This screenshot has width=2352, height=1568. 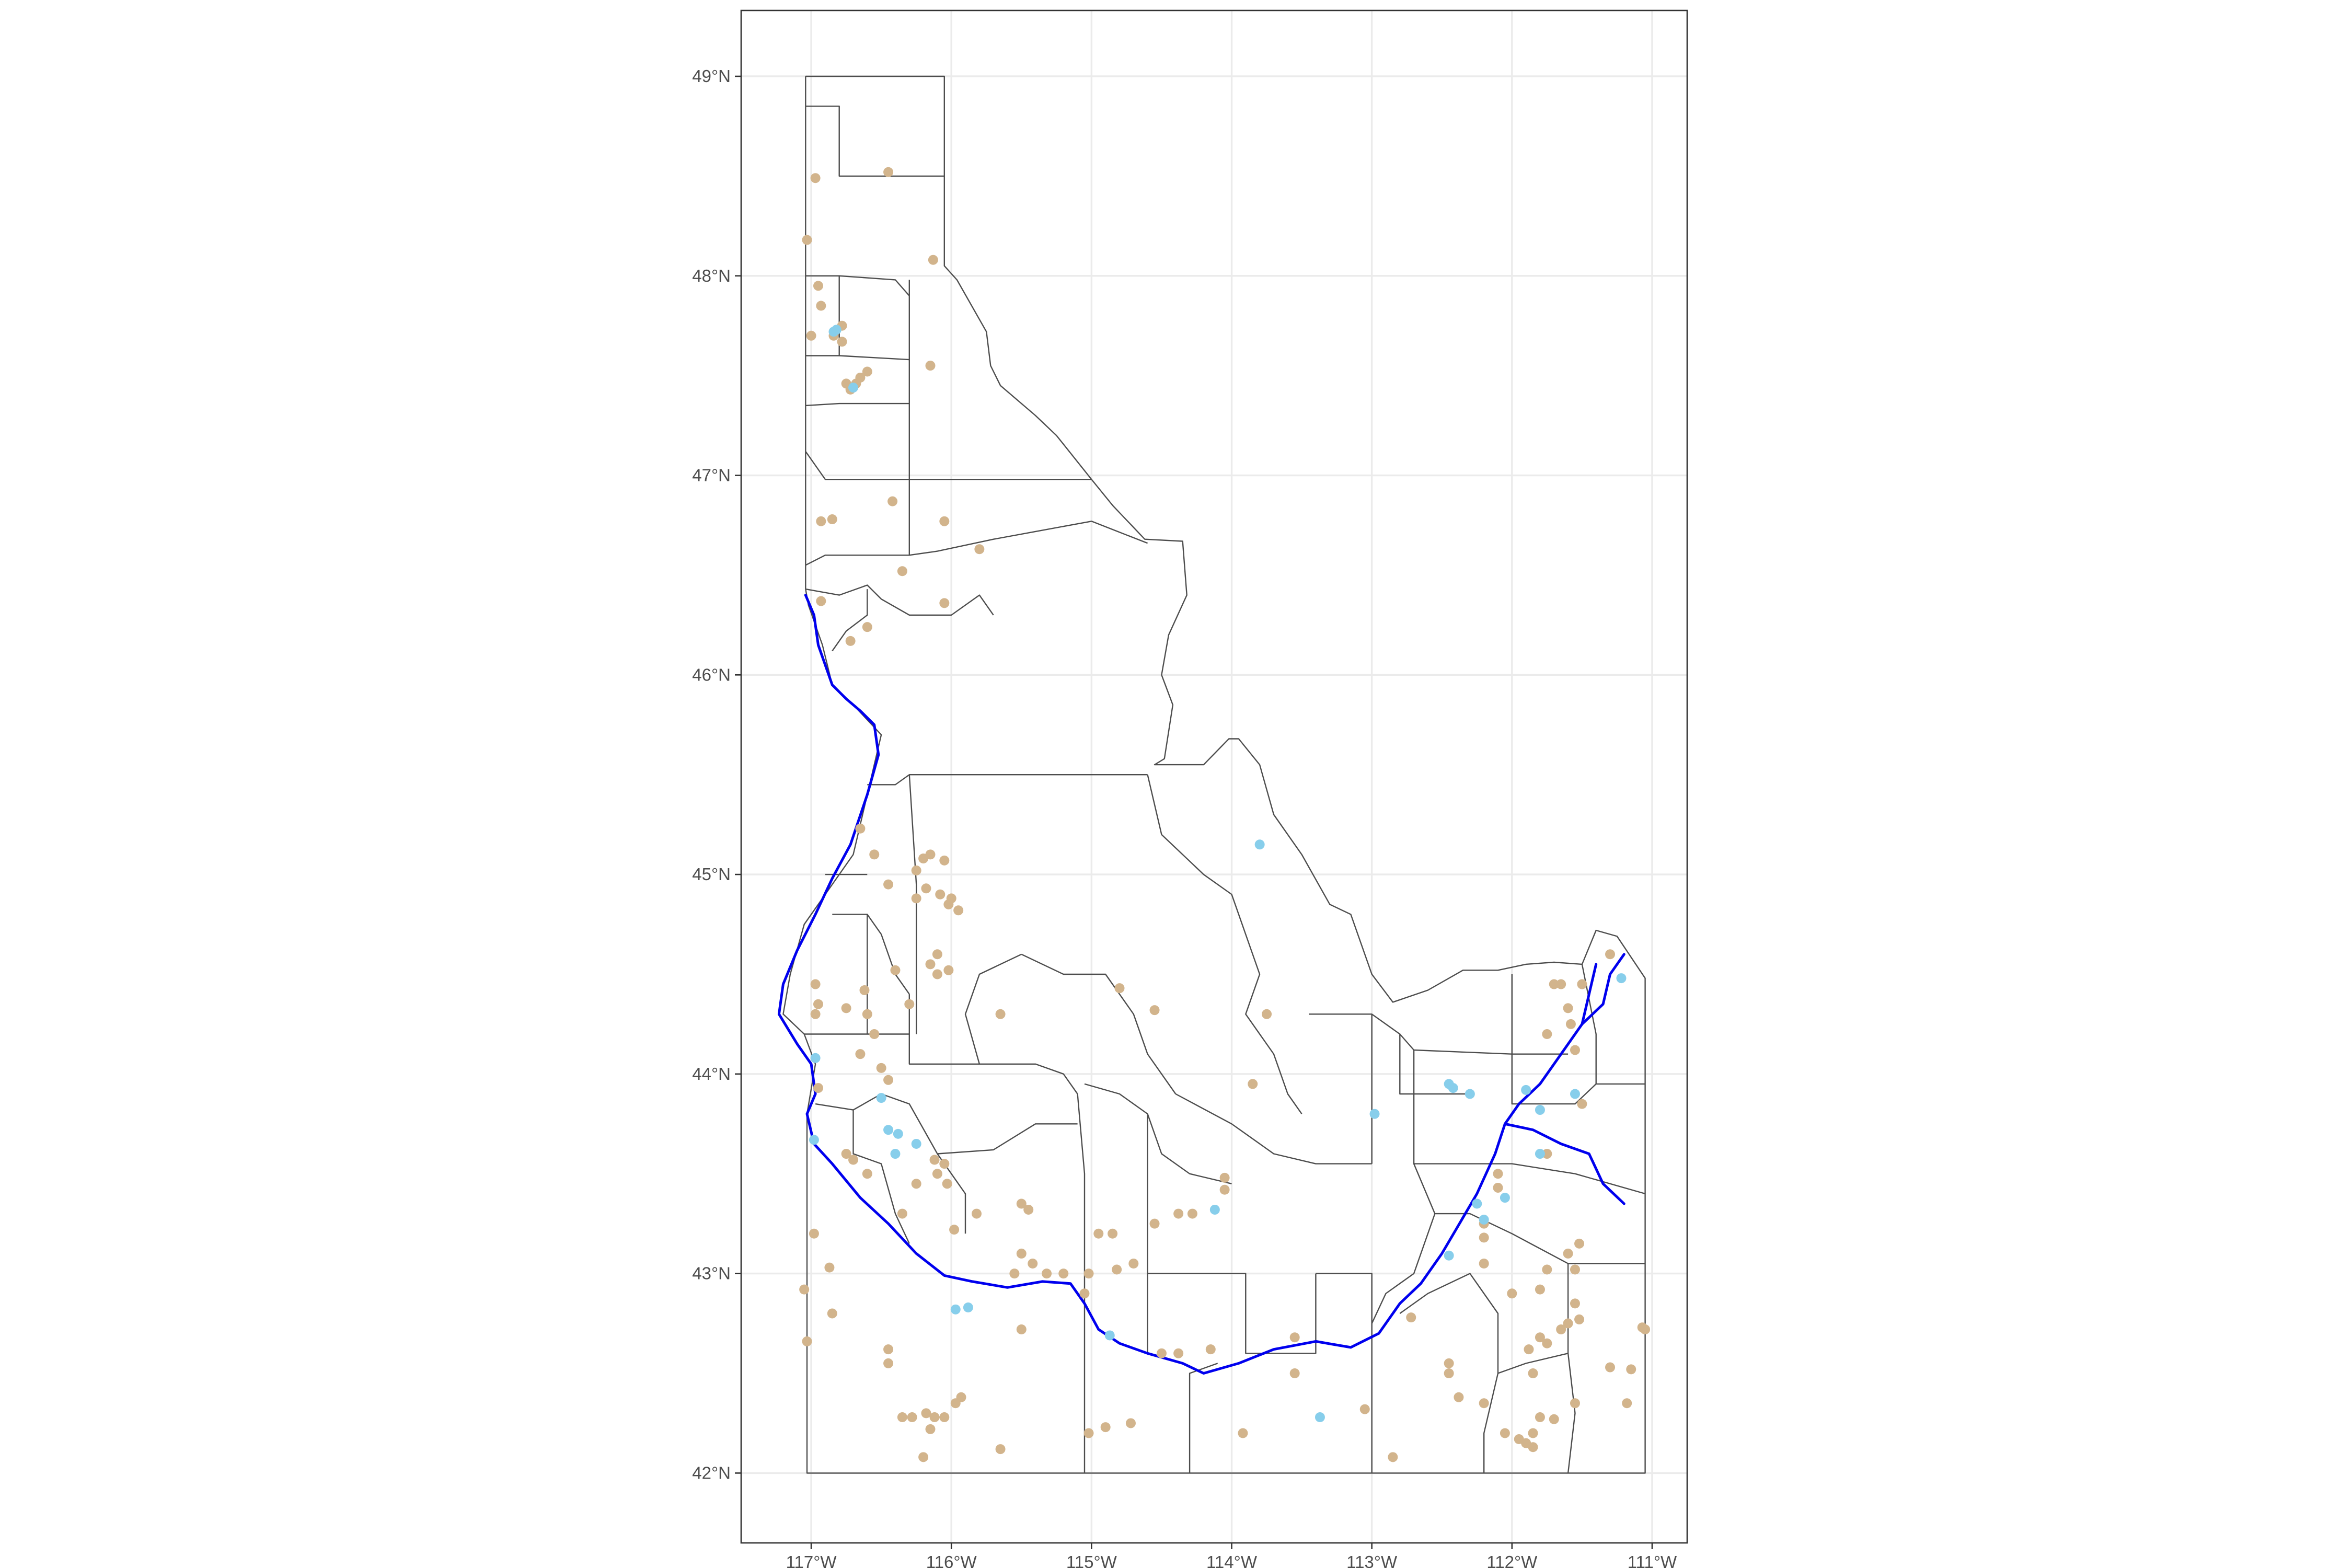 What do you see at coordinates (1512, 1560) in the screenshot?
I see `x-tick-label: 112°W` at bounding box center [1512, 1560].